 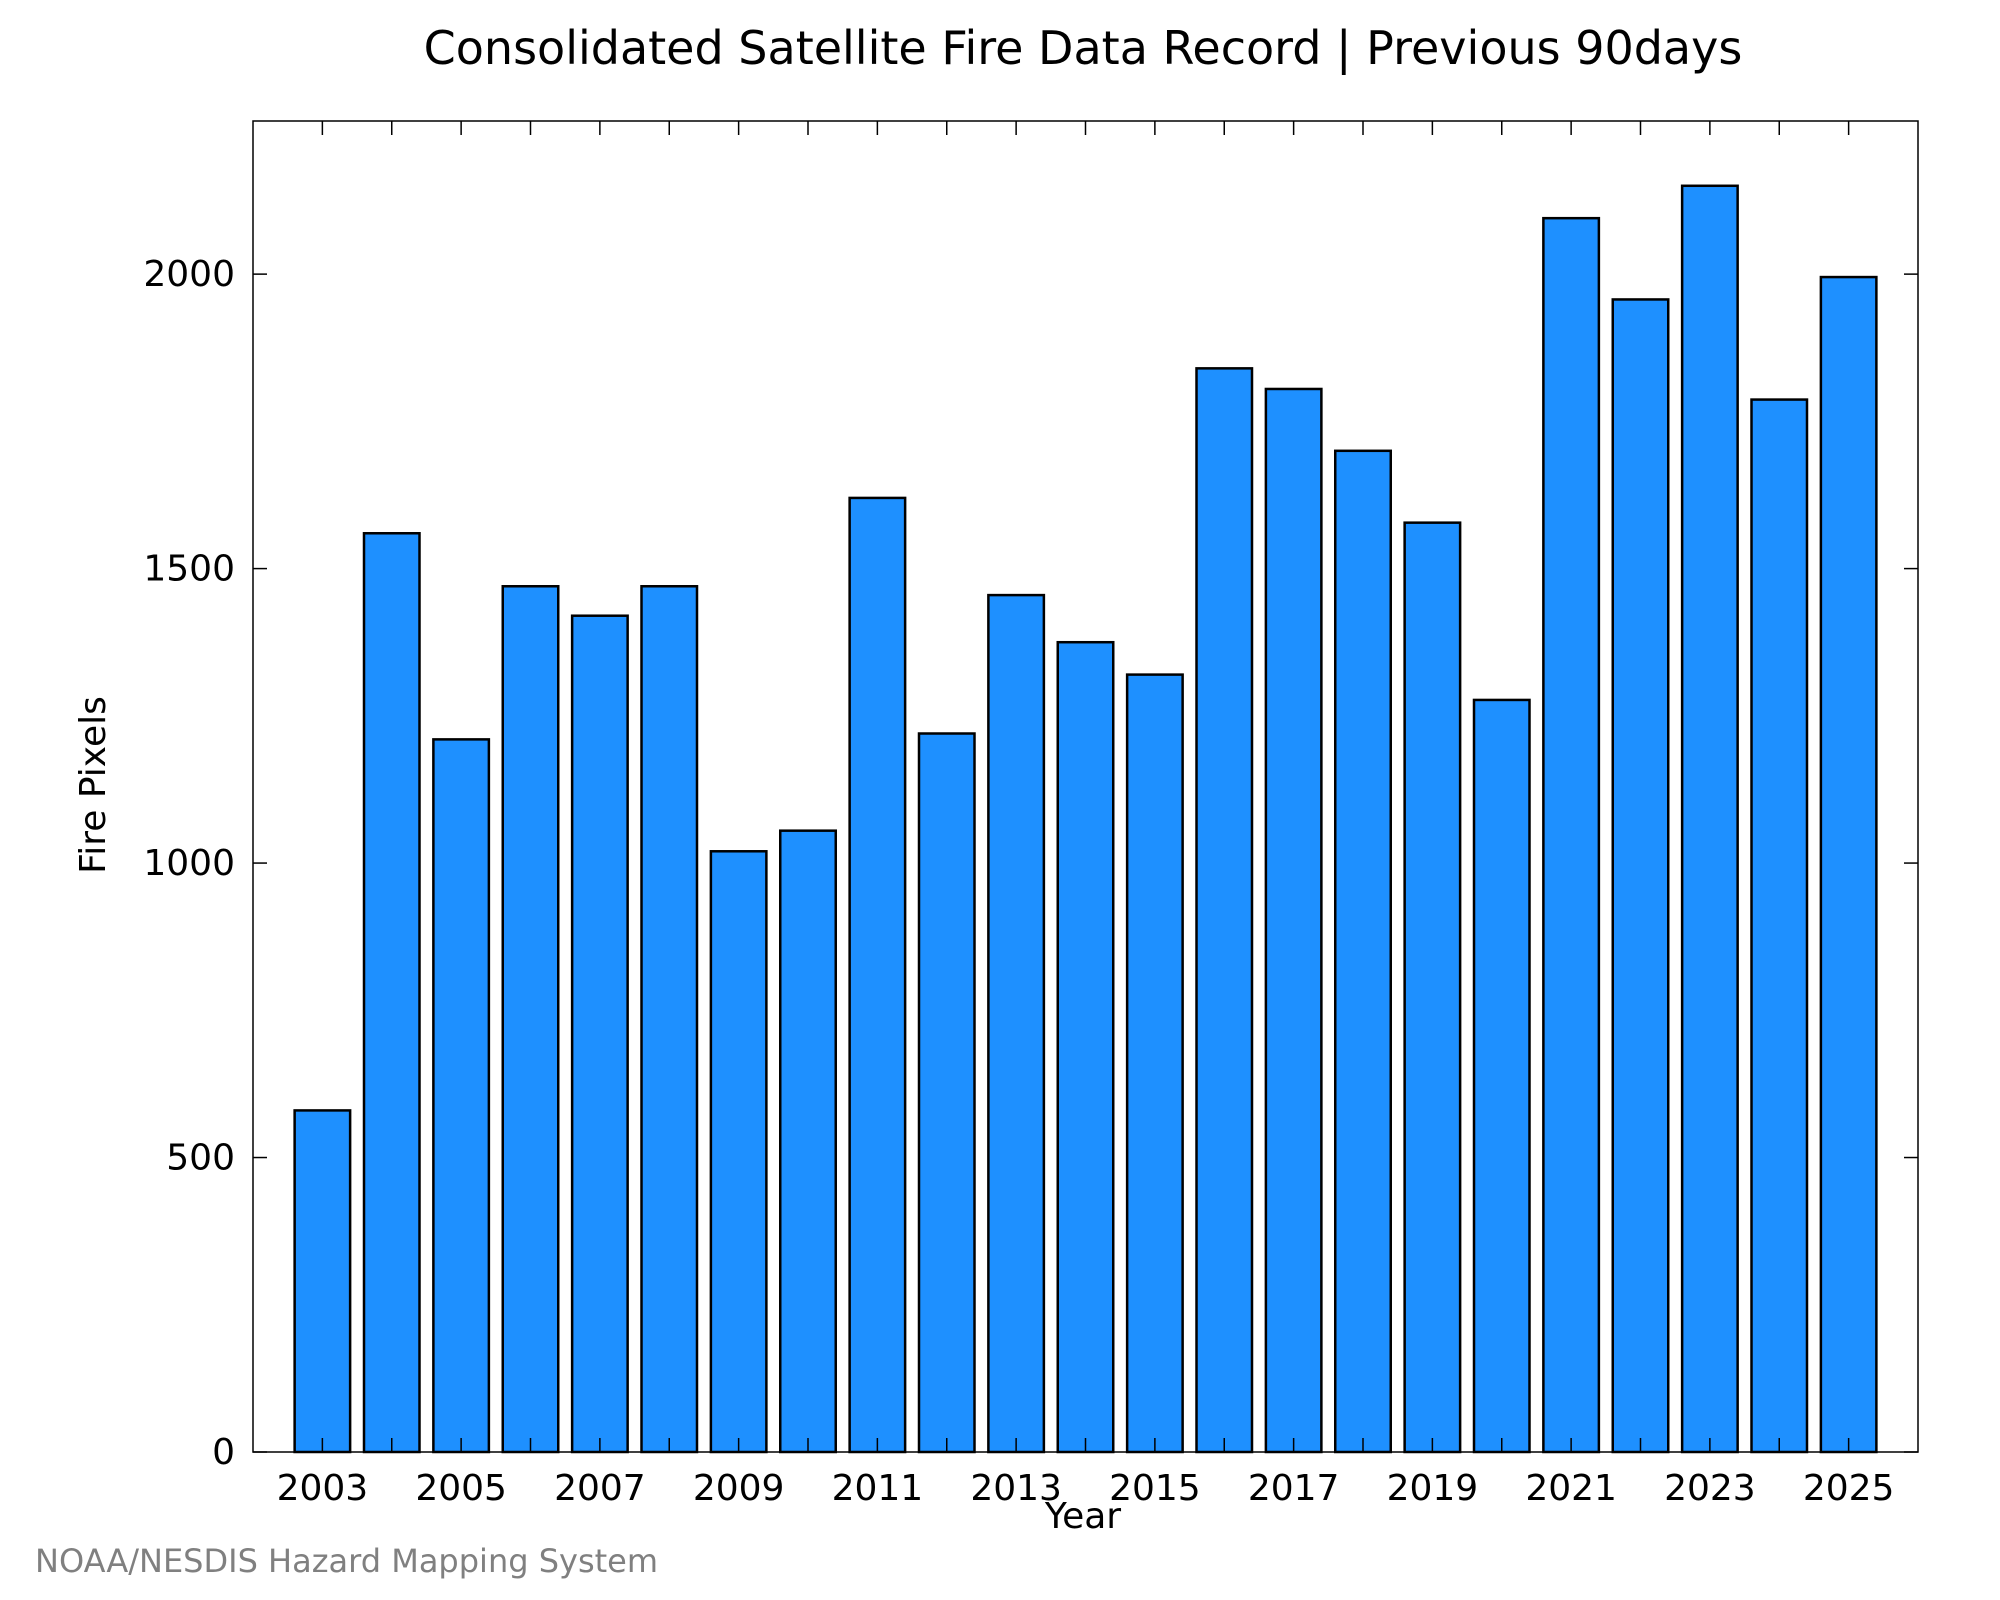 What do you see at coordinates (739, 1488) in the screenshot?
I see `x-tick-label-2009: 2009` at bounding box center [739, 1488].